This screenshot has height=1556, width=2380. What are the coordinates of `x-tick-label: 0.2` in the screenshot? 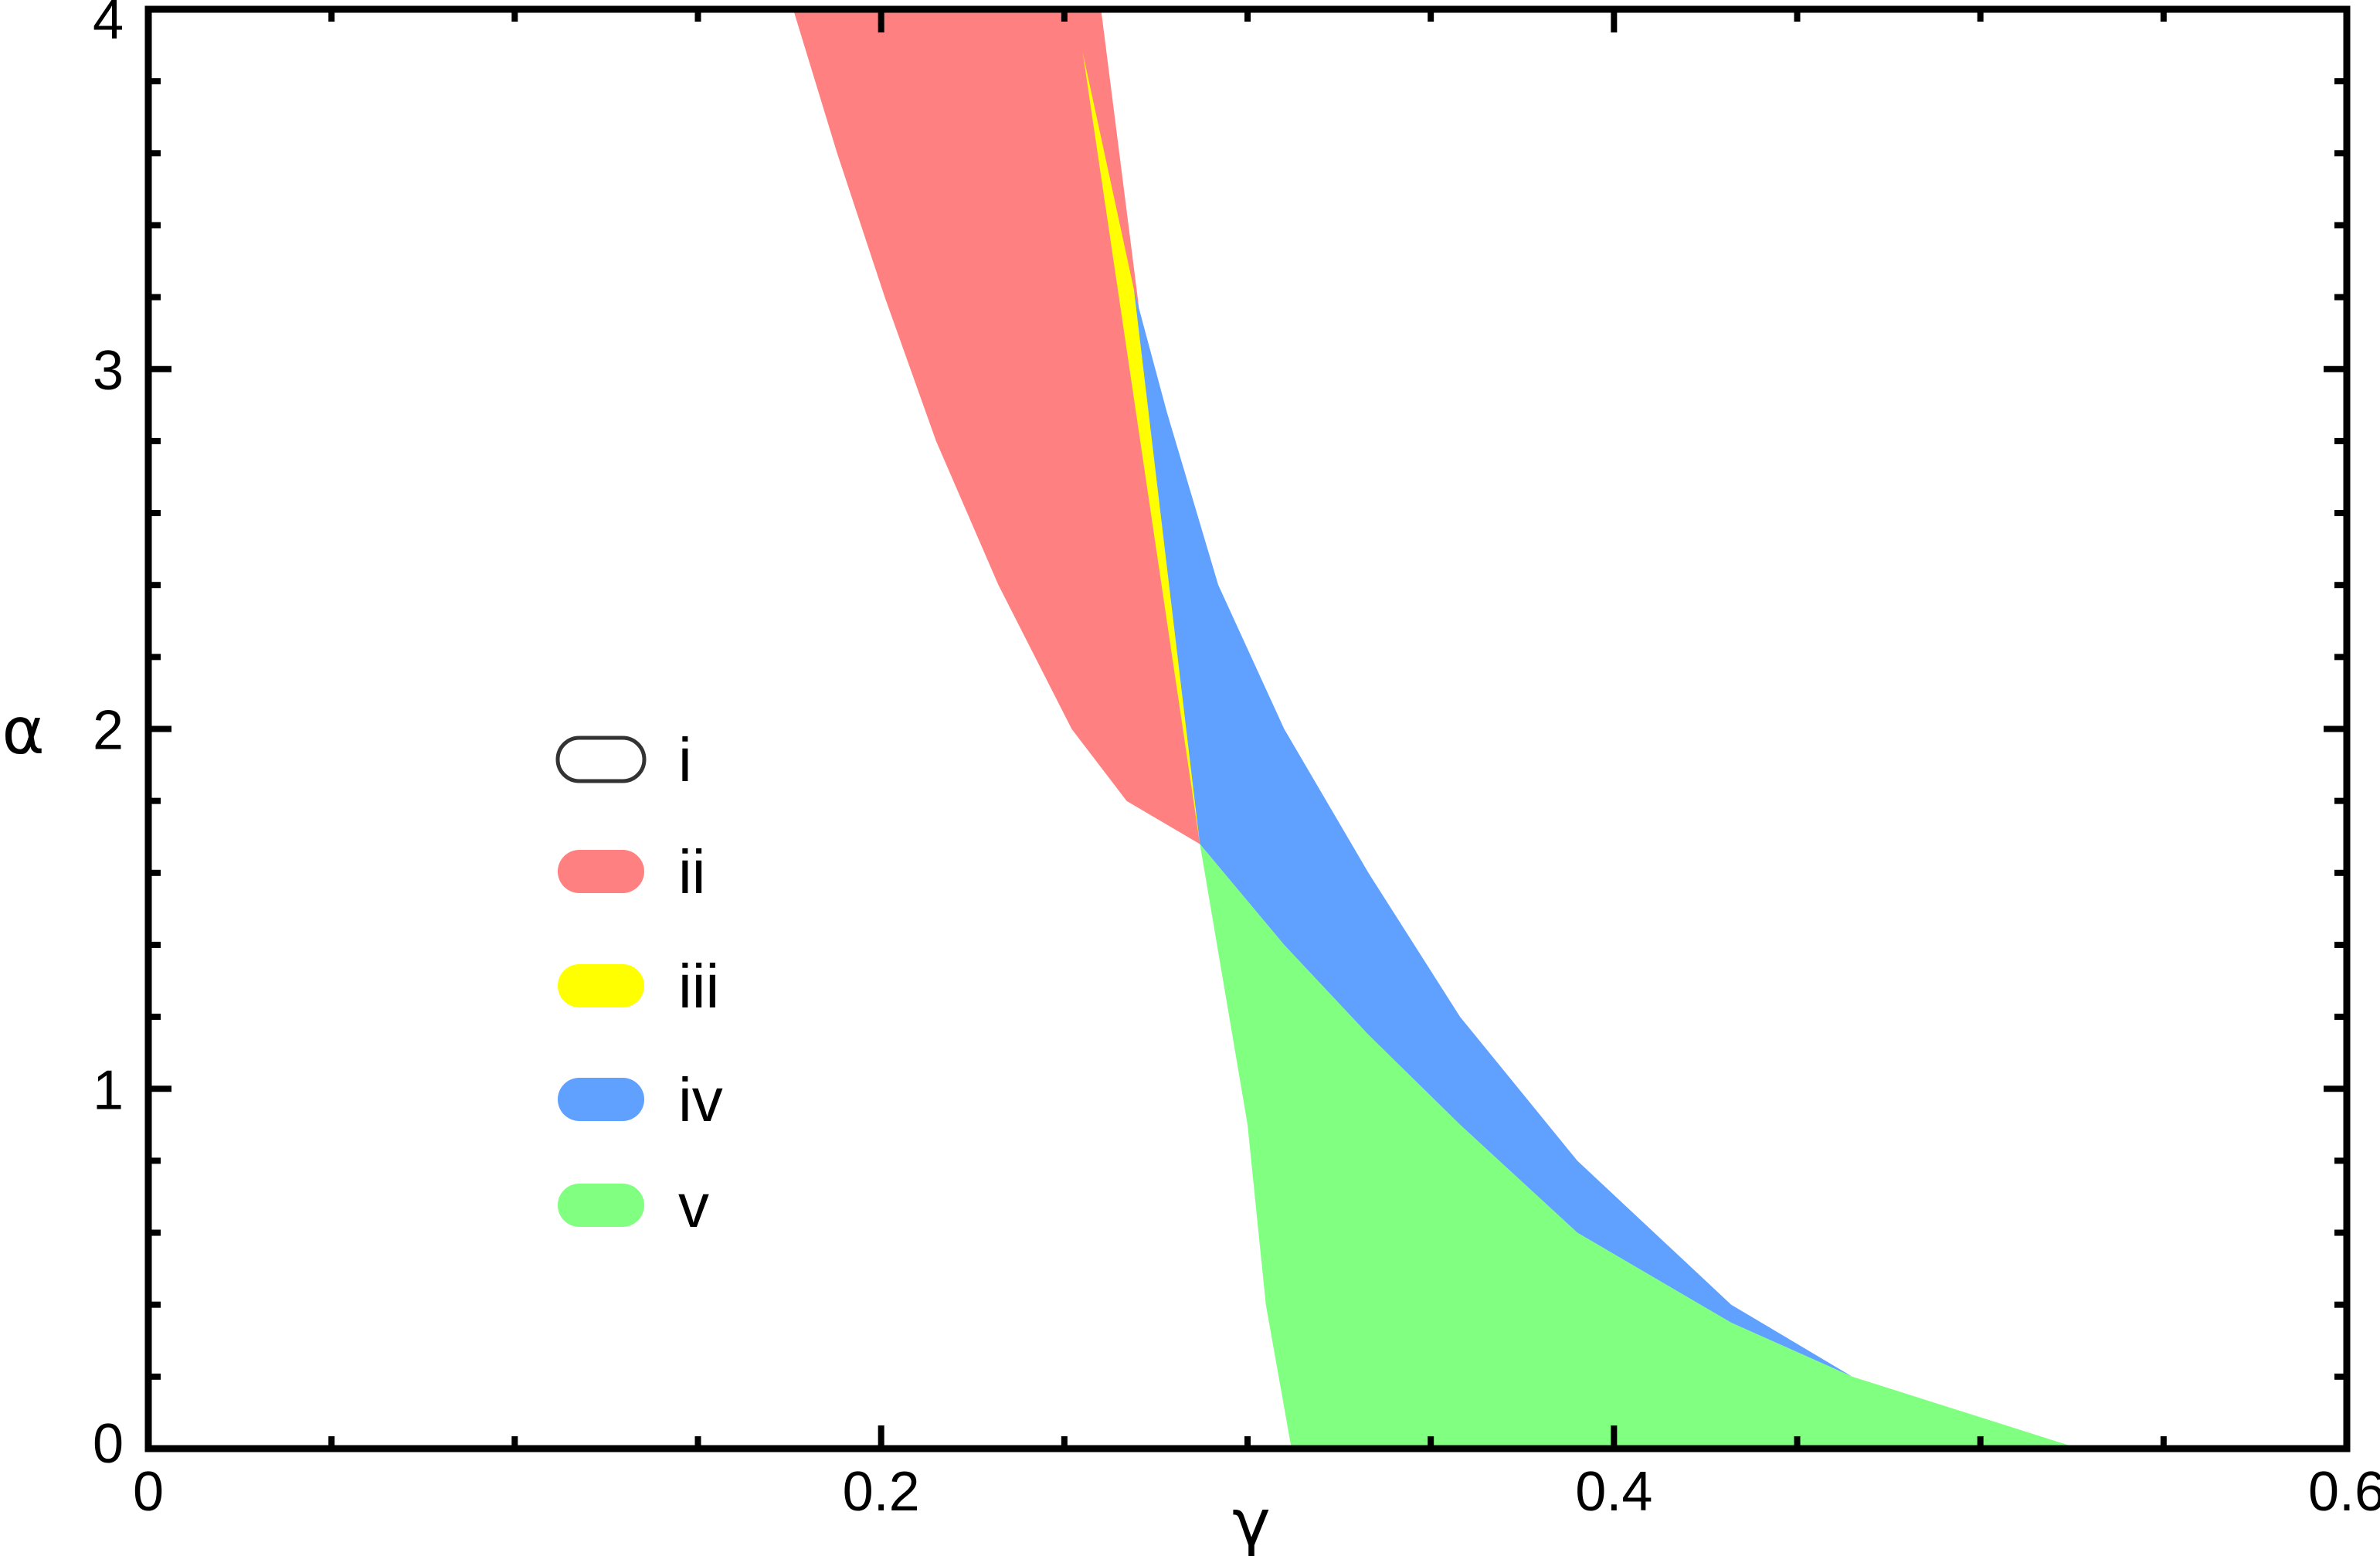 It's located at (882, 1492).